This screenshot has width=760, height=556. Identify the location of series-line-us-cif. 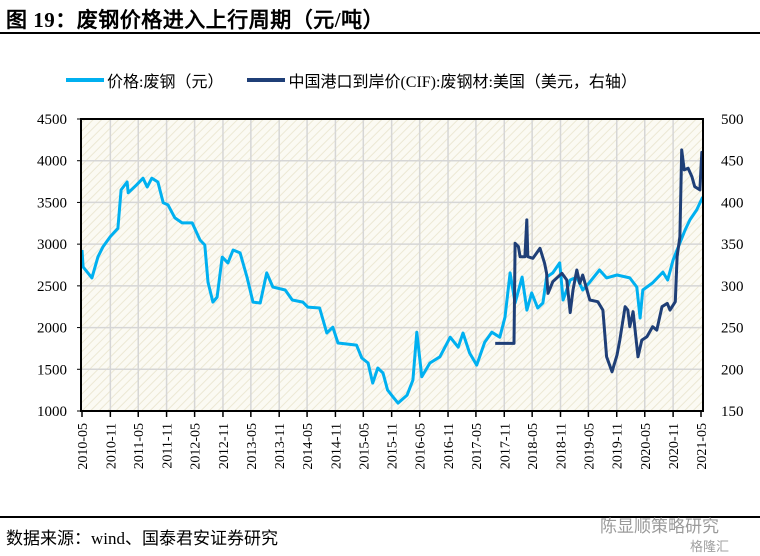
(599, 261).